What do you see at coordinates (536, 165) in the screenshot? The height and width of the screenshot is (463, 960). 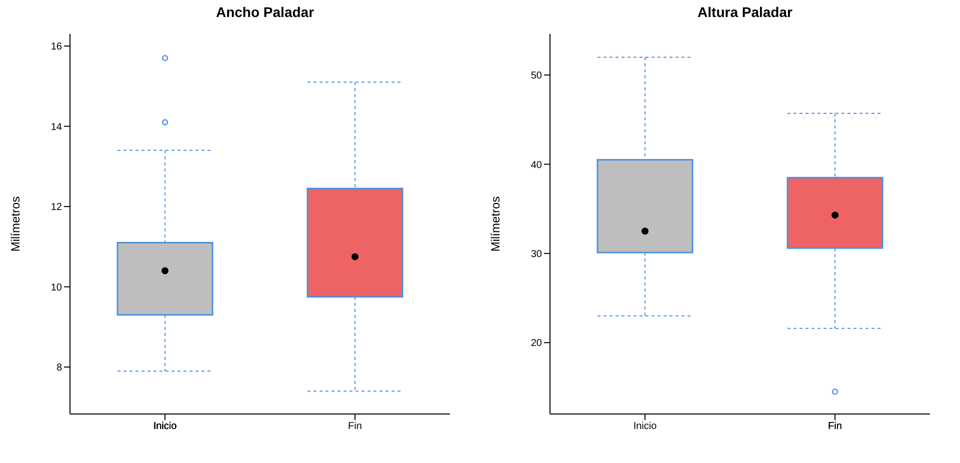 I see `y-tick-label: 40` at bounding box center [536, 165].